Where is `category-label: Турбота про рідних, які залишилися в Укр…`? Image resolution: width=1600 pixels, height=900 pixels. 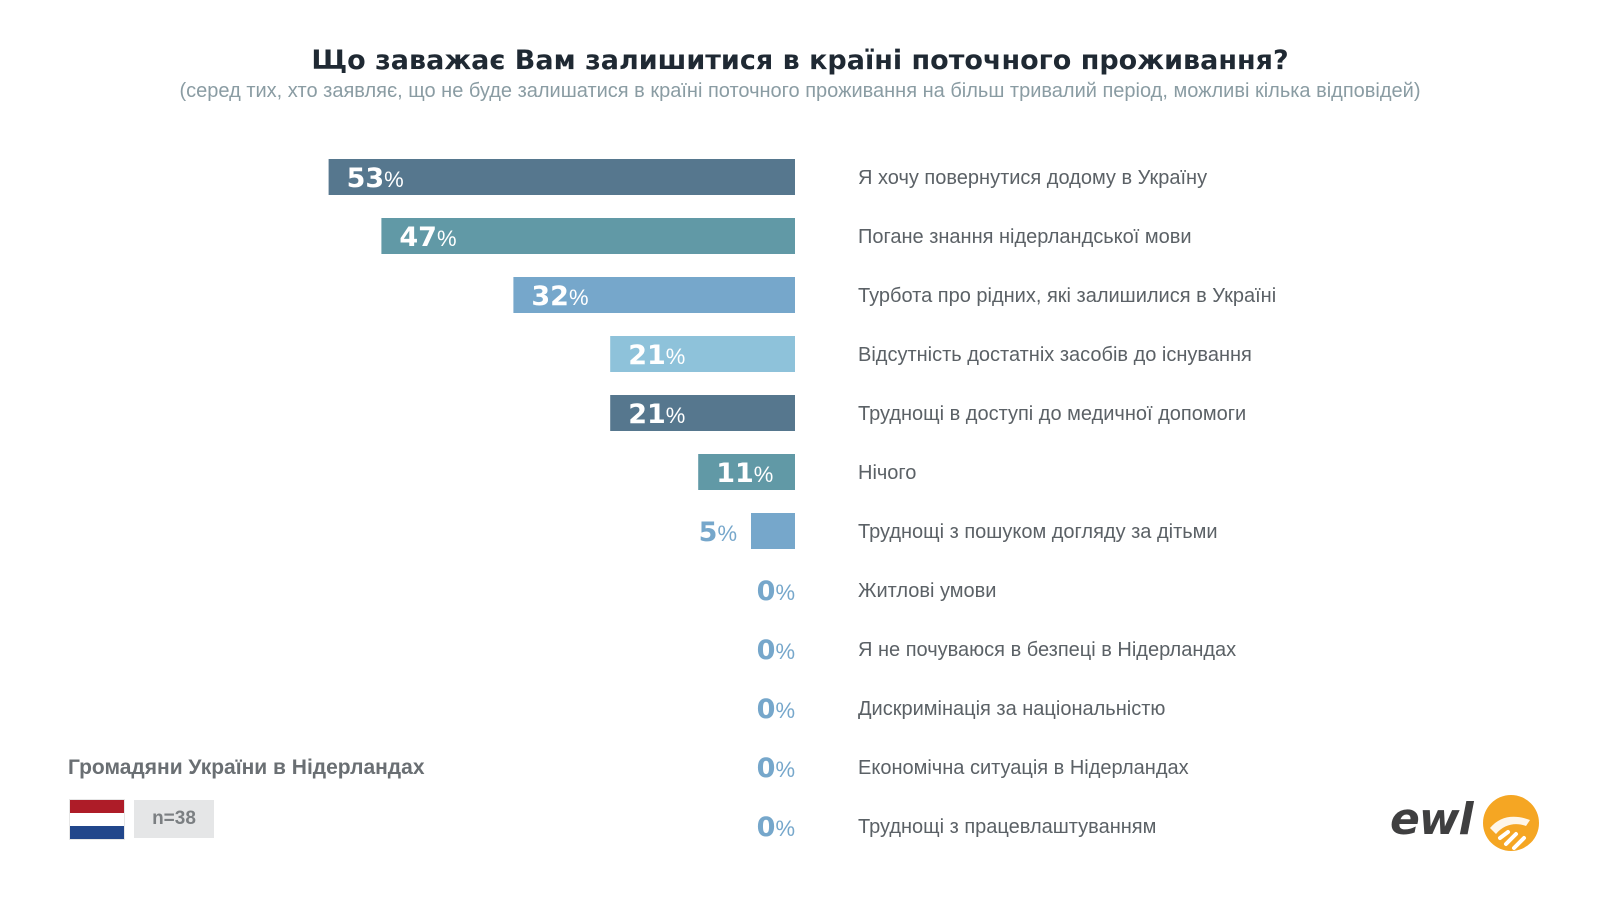
category-label: Турбота про рідних, які залишилися в Укр… is located at coordinates (1067, 296).